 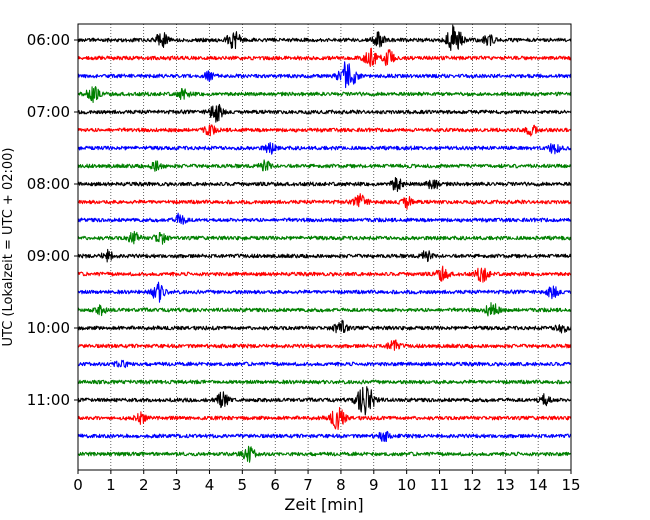 I want to click on y-tick-label: 11:00, so click(x=48, y=400).